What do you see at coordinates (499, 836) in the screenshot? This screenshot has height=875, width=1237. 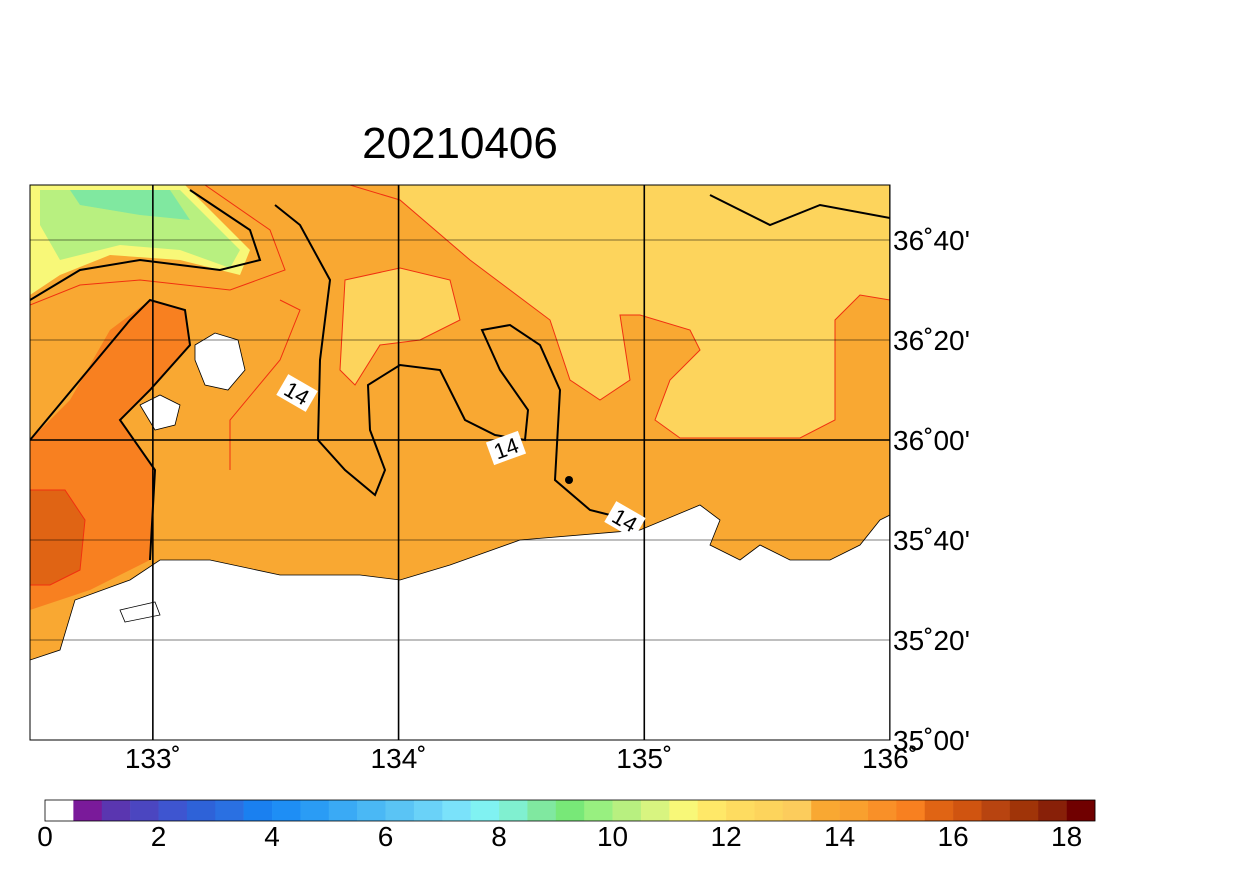 I see `colorbar-label: 8` at bounding box center [499, 836].